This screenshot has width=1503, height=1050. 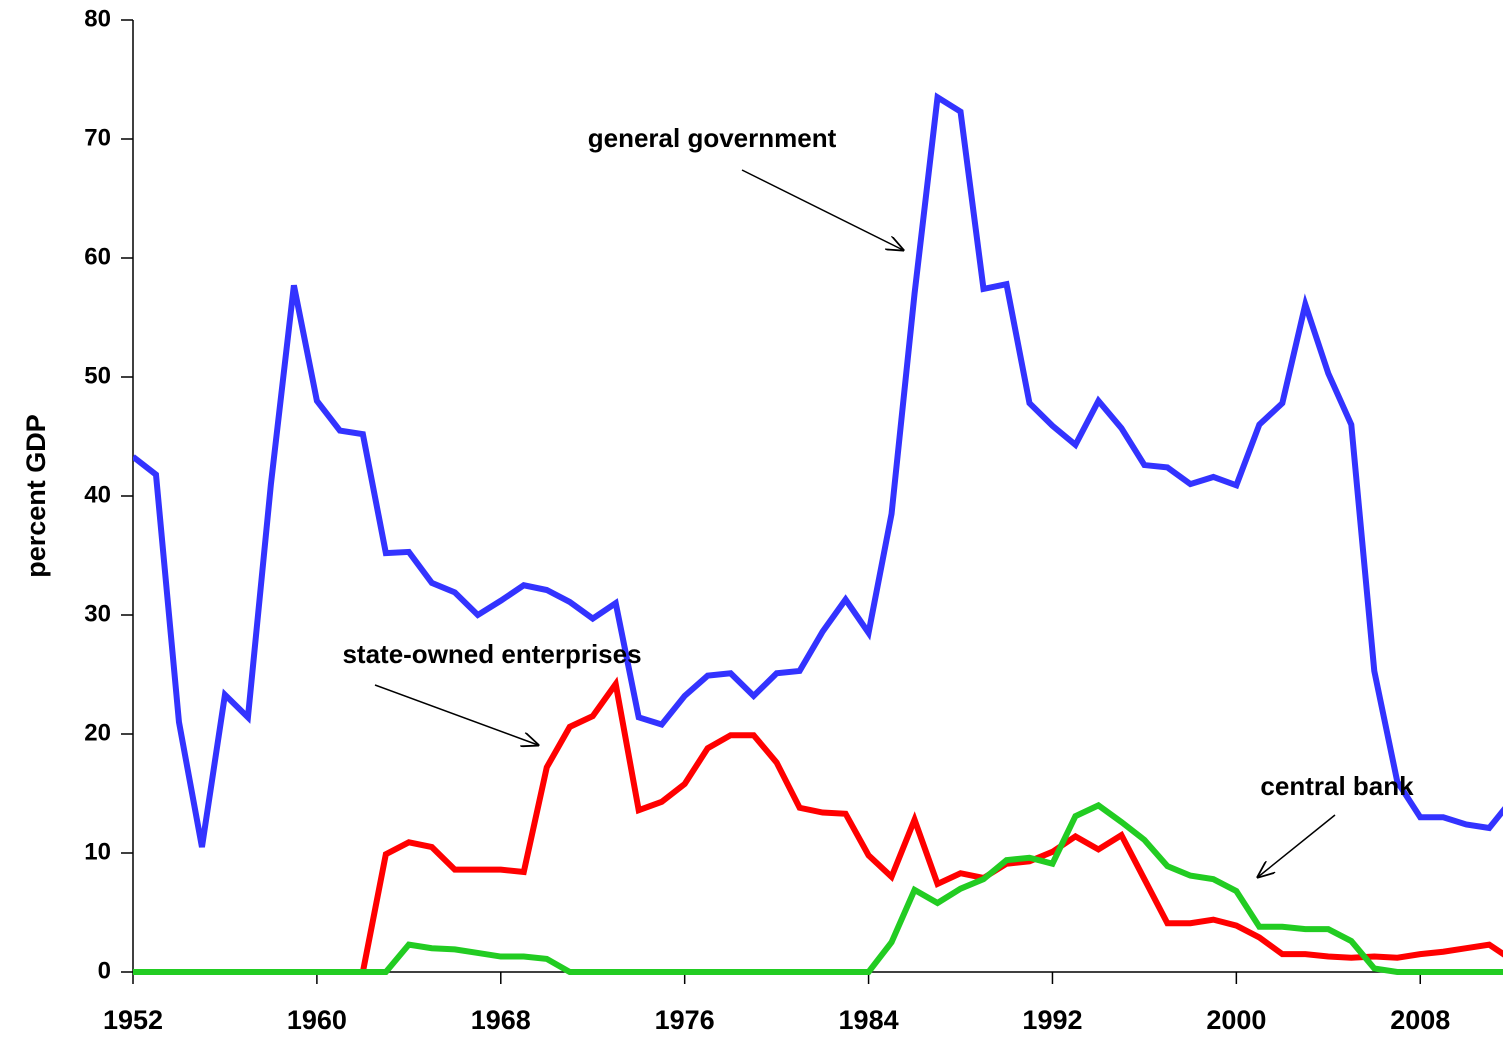 What do you see at coordinates (869, 1020) in the screenshot?
I see `x-tick-label: 1984` at bounding box center [869, 1020].